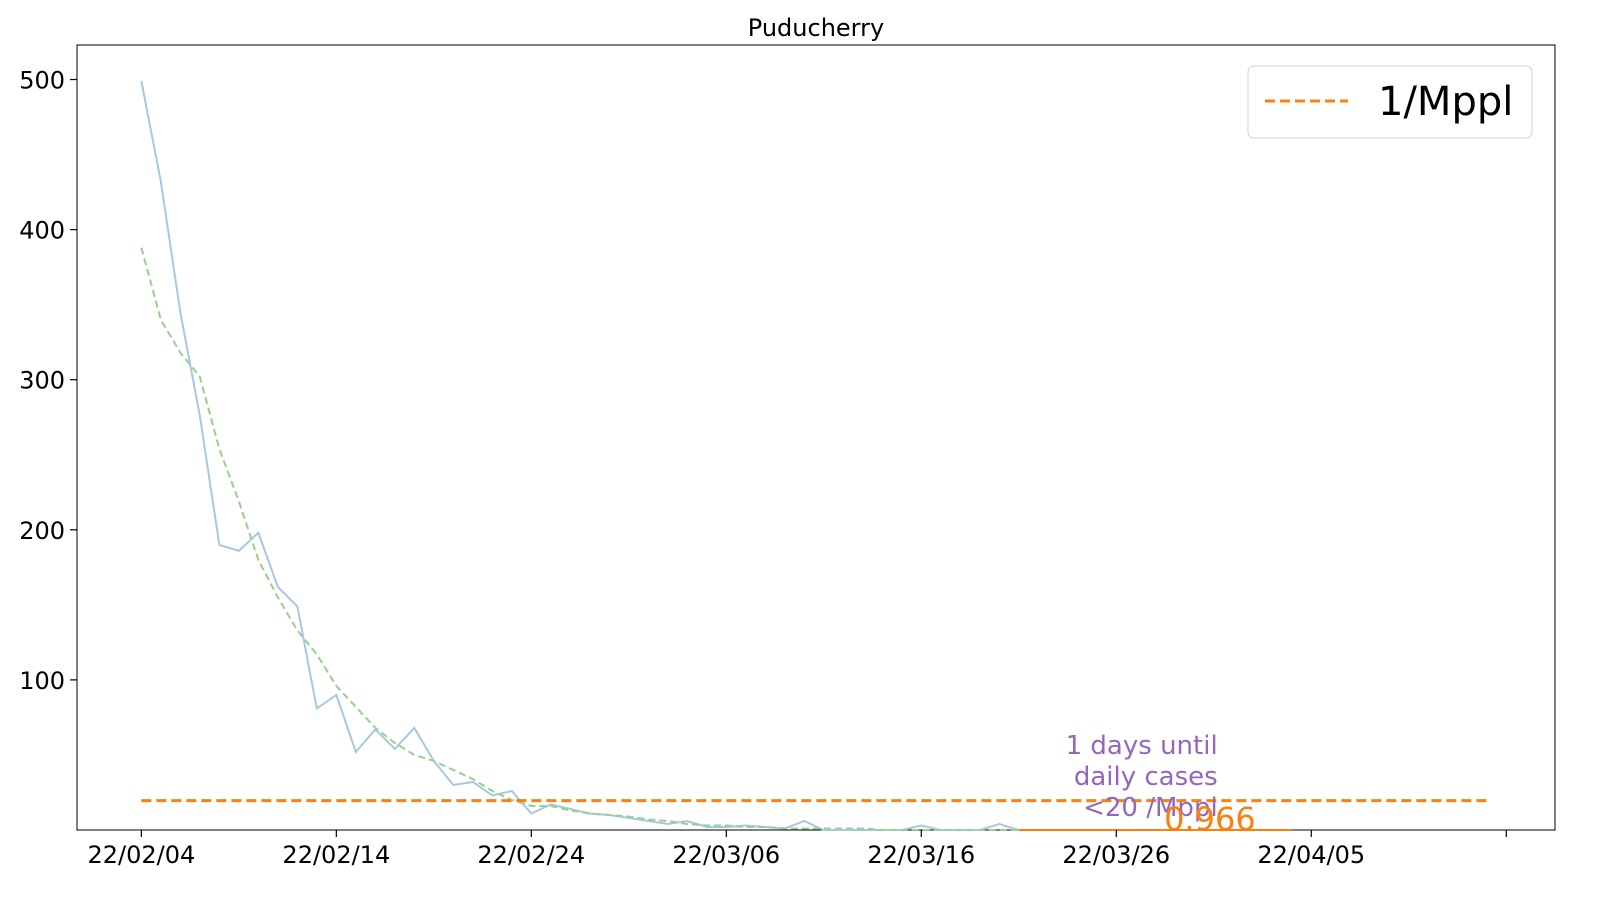 This screenshot has height=900, width=1600. Describe the element at coordinates (1116, 855) in the screenshot. I see `x-tick-label: 22/03/26` at that location.